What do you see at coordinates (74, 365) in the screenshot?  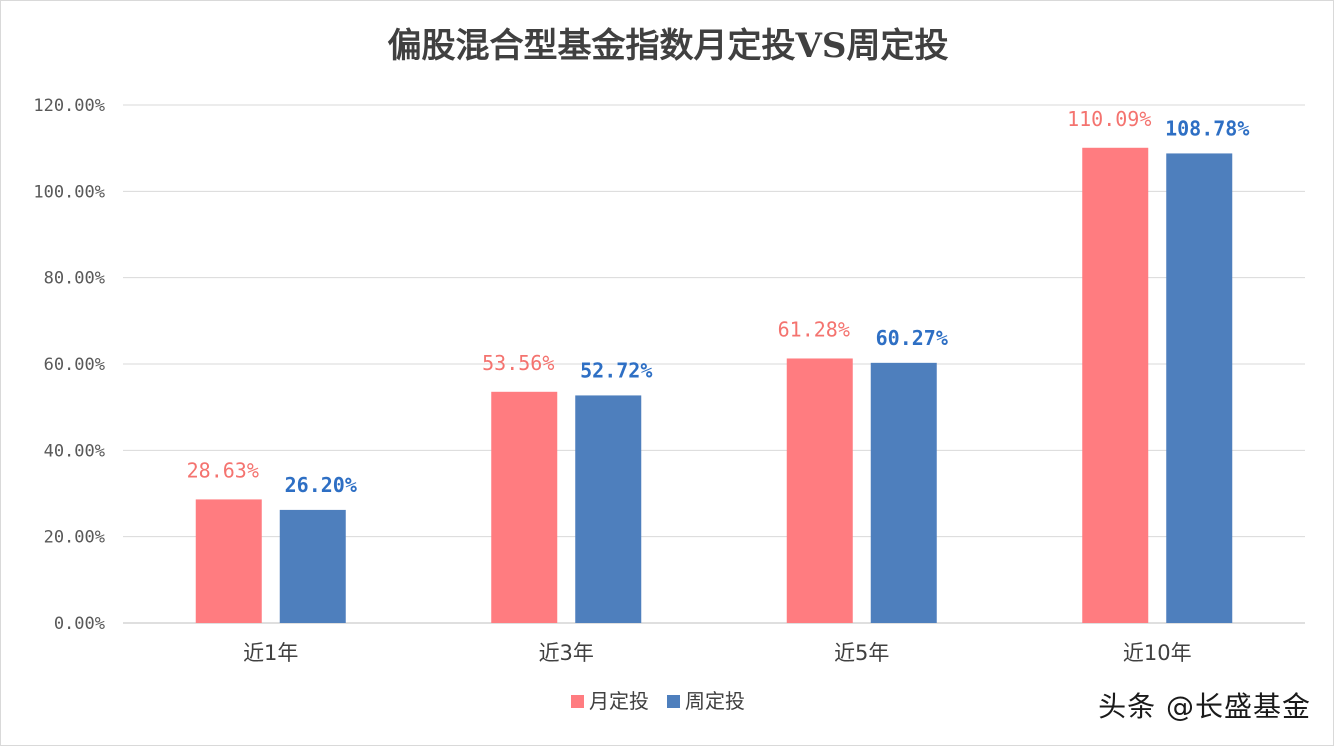 I see `y-tick-label: 60.00%` at bounding box center [74, 365].